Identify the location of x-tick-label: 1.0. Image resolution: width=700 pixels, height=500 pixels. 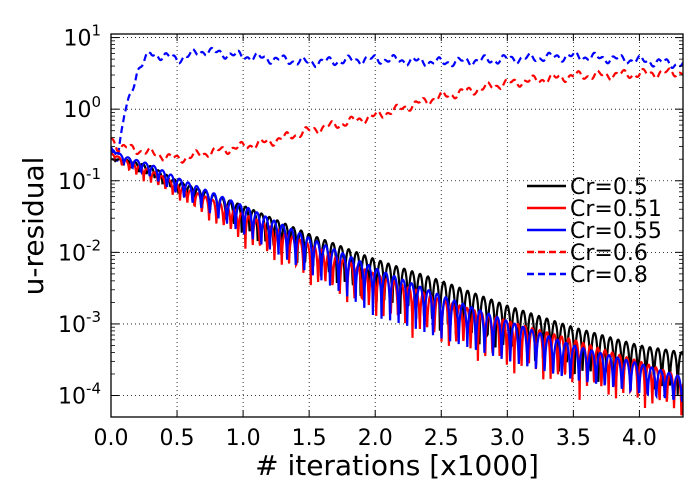
(243, 438).